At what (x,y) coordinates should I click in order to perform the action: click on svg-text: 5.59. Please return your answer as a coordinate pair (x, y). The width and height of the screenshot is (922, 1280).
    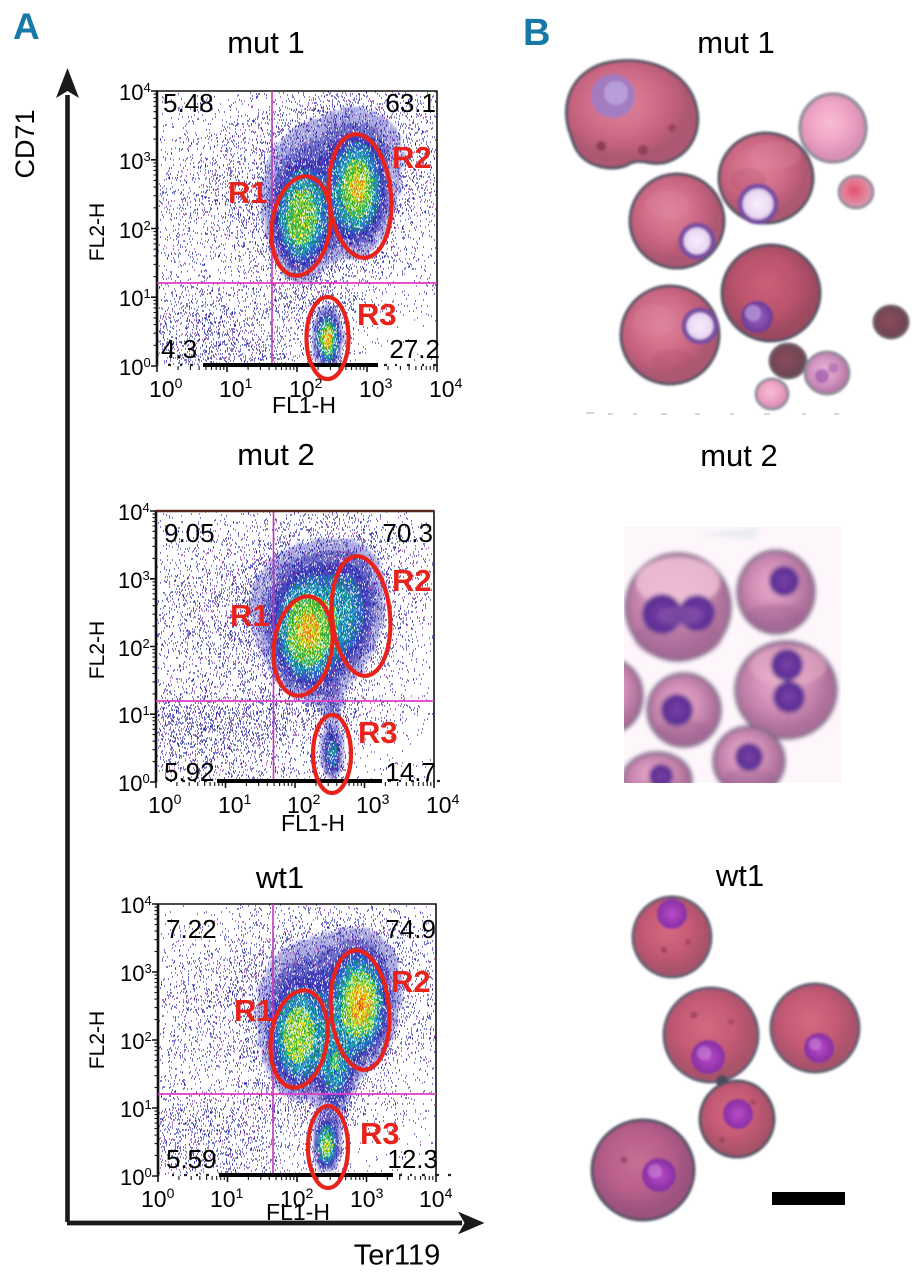
    Looking at the image, I should click on (191, 1159).